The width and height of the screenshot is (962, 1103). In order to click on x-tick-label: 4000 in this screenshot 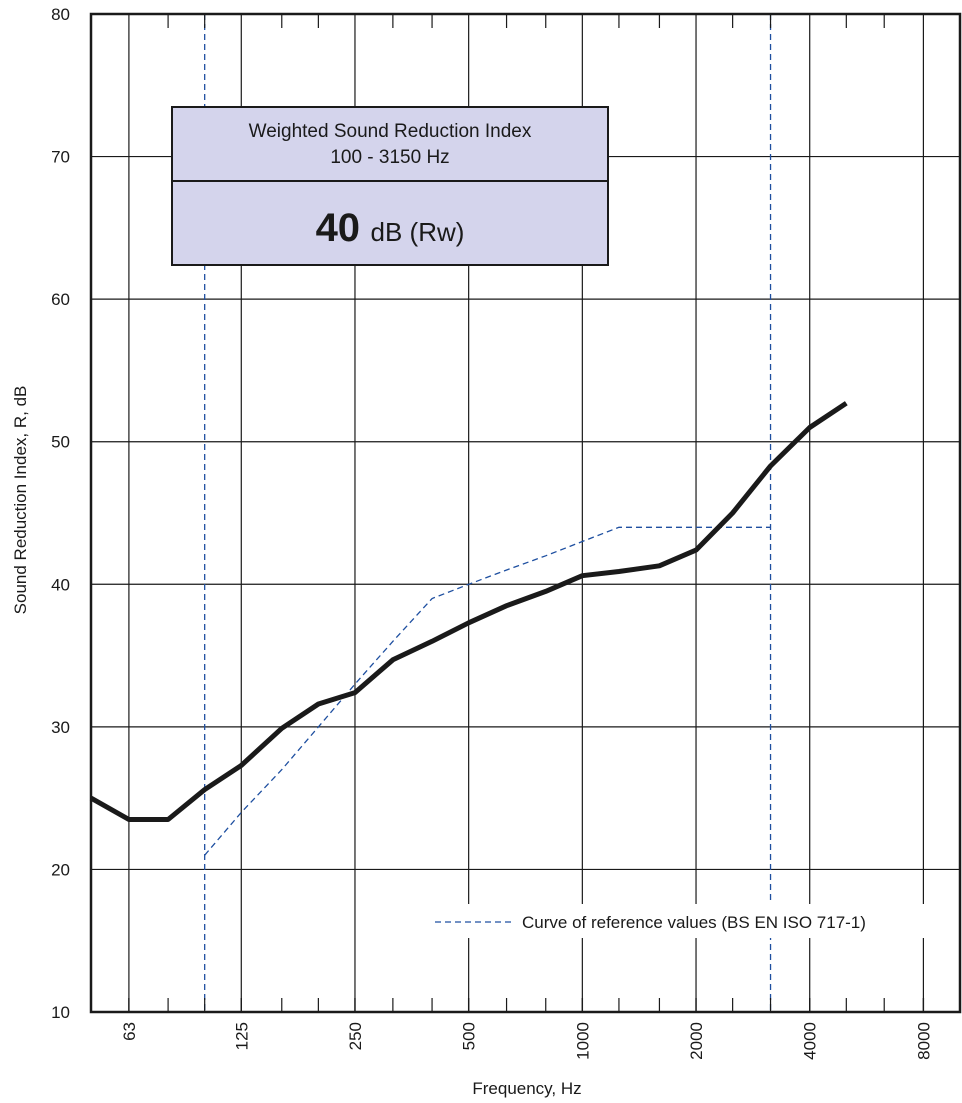, I will do `click(810, 1041)`.